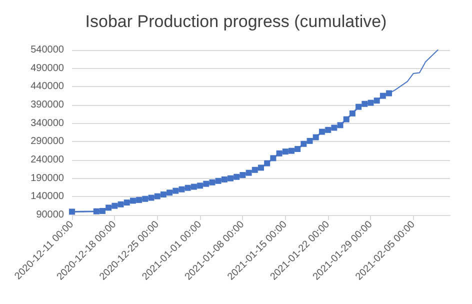  What do you see at coordinates (47, 178) in the screenshot?
I see `y-tick-label: 190000` at bounding box center [47, 178].